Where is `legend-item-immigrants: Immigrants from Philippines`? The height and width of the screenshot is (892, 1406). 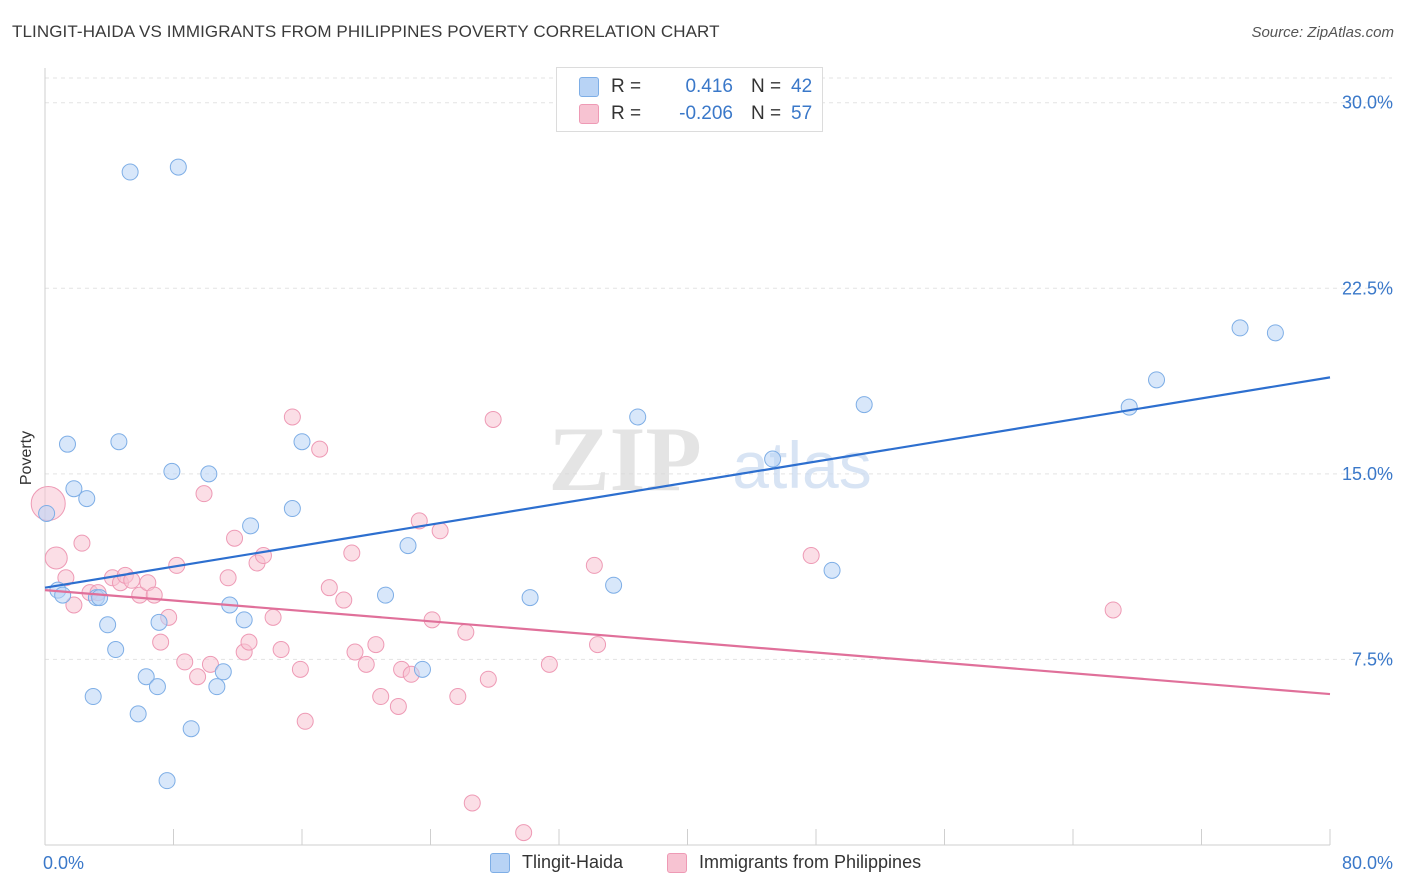 legend-item-immigrants: Immigrants from Philippines is located at coordinates (794, 862).